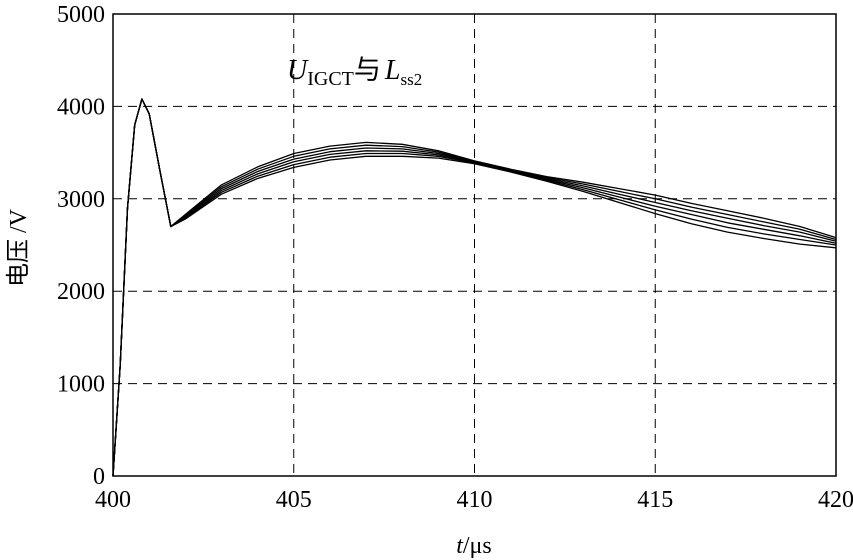  I want to click on x-tick-label: 410, so click(475, 500).